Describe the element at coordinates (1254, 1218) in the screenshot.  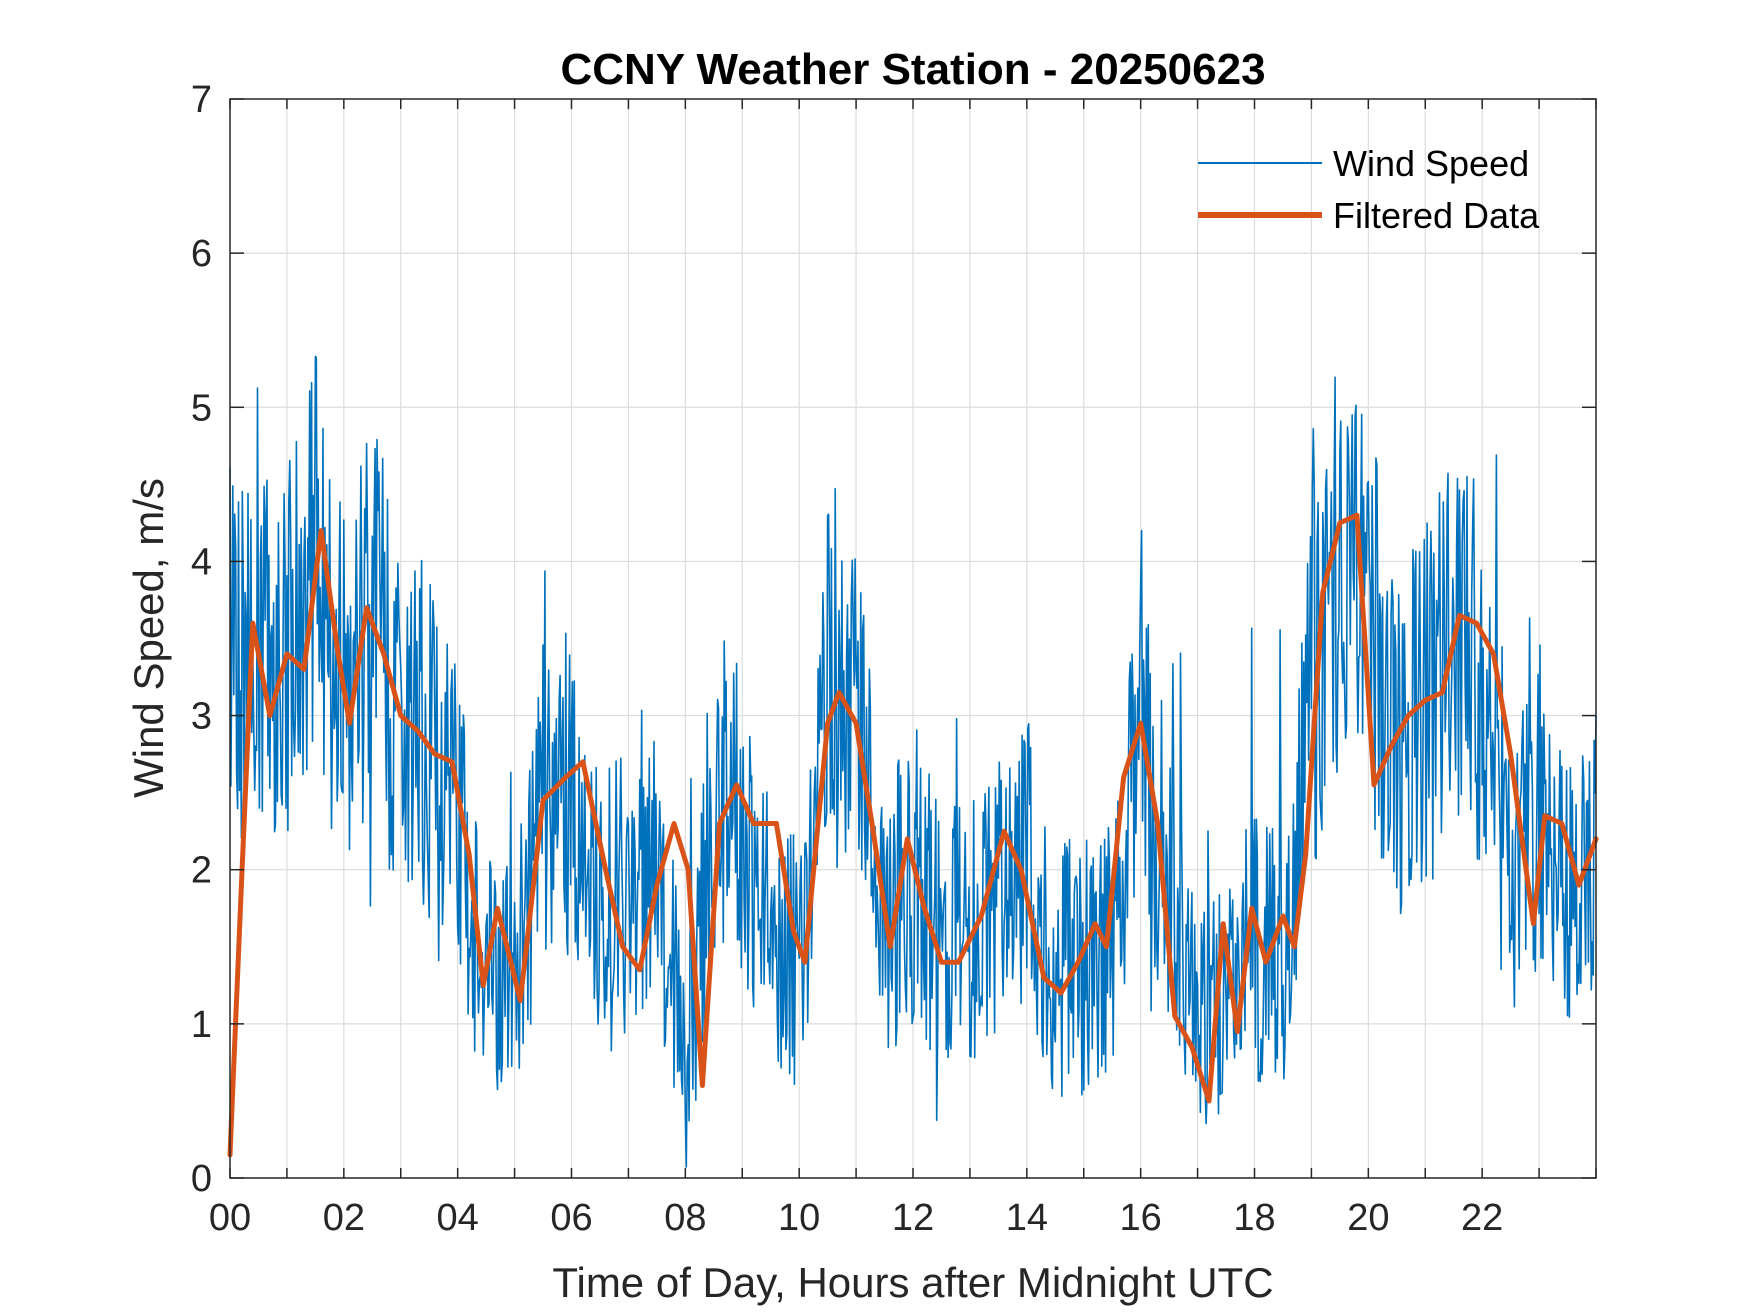
I see `x-tick-label: 18` at that location.